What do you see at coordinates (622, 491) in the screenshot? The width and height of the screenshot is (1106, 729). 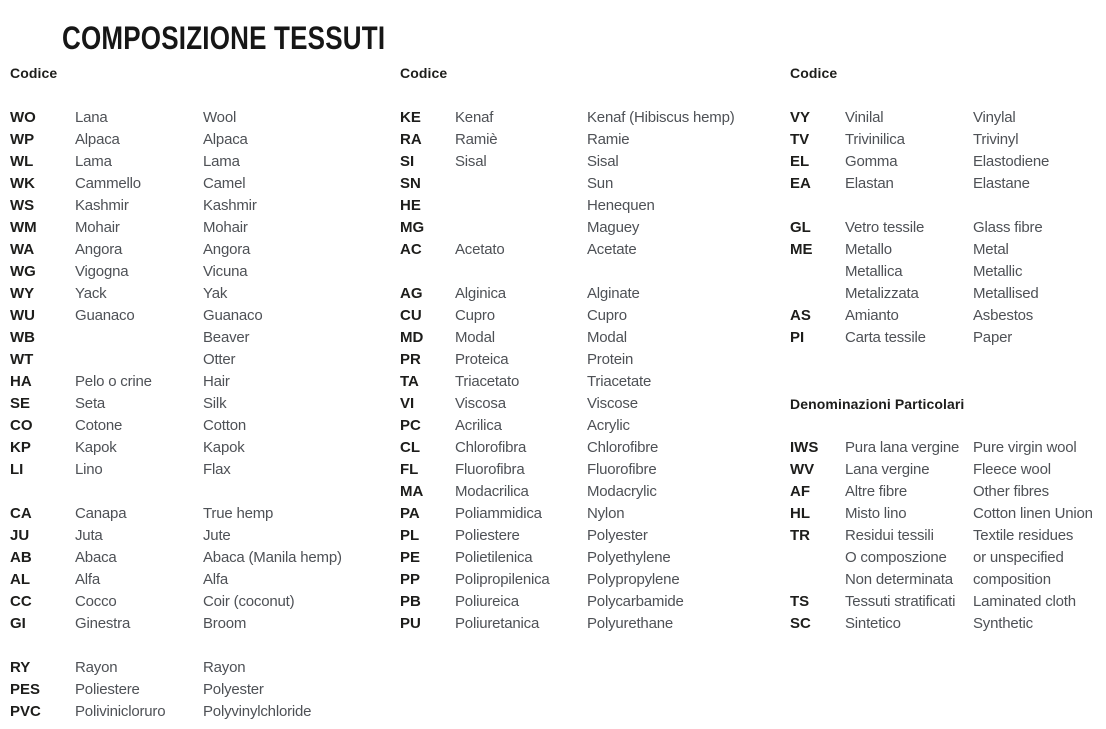 I see `fabric-name-english: Modacrylic` at bounding box center [622, 491].